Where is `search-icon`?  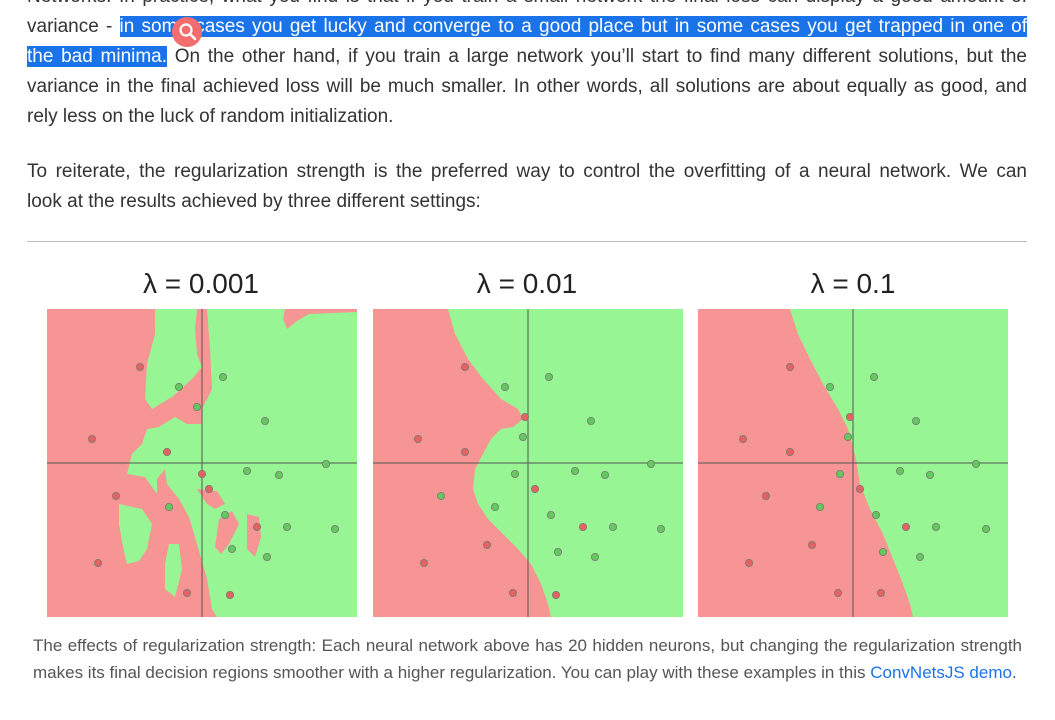 search-icon is located at coordinates (188, 32).